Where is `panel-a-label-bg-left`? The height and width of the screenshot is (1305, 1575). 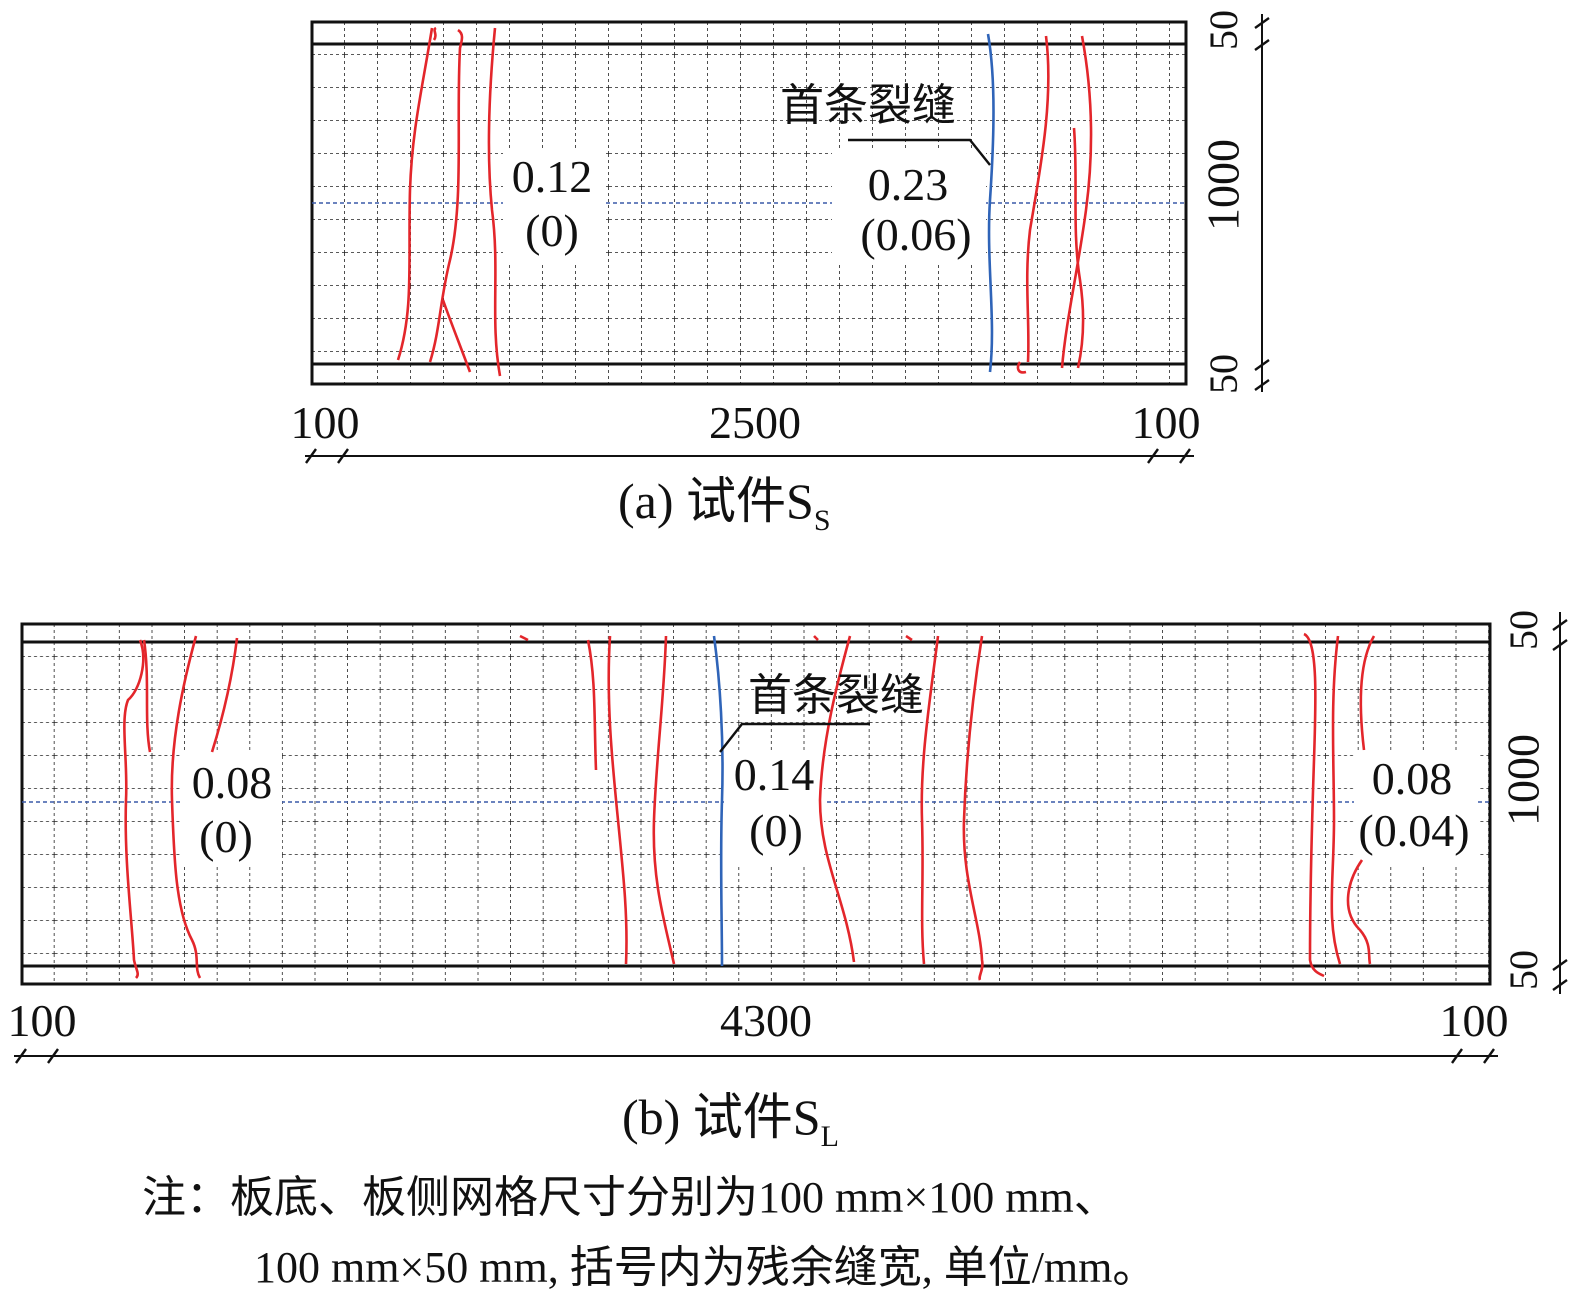 panel-a-label-bg-left is located at coordinates (554, 206).